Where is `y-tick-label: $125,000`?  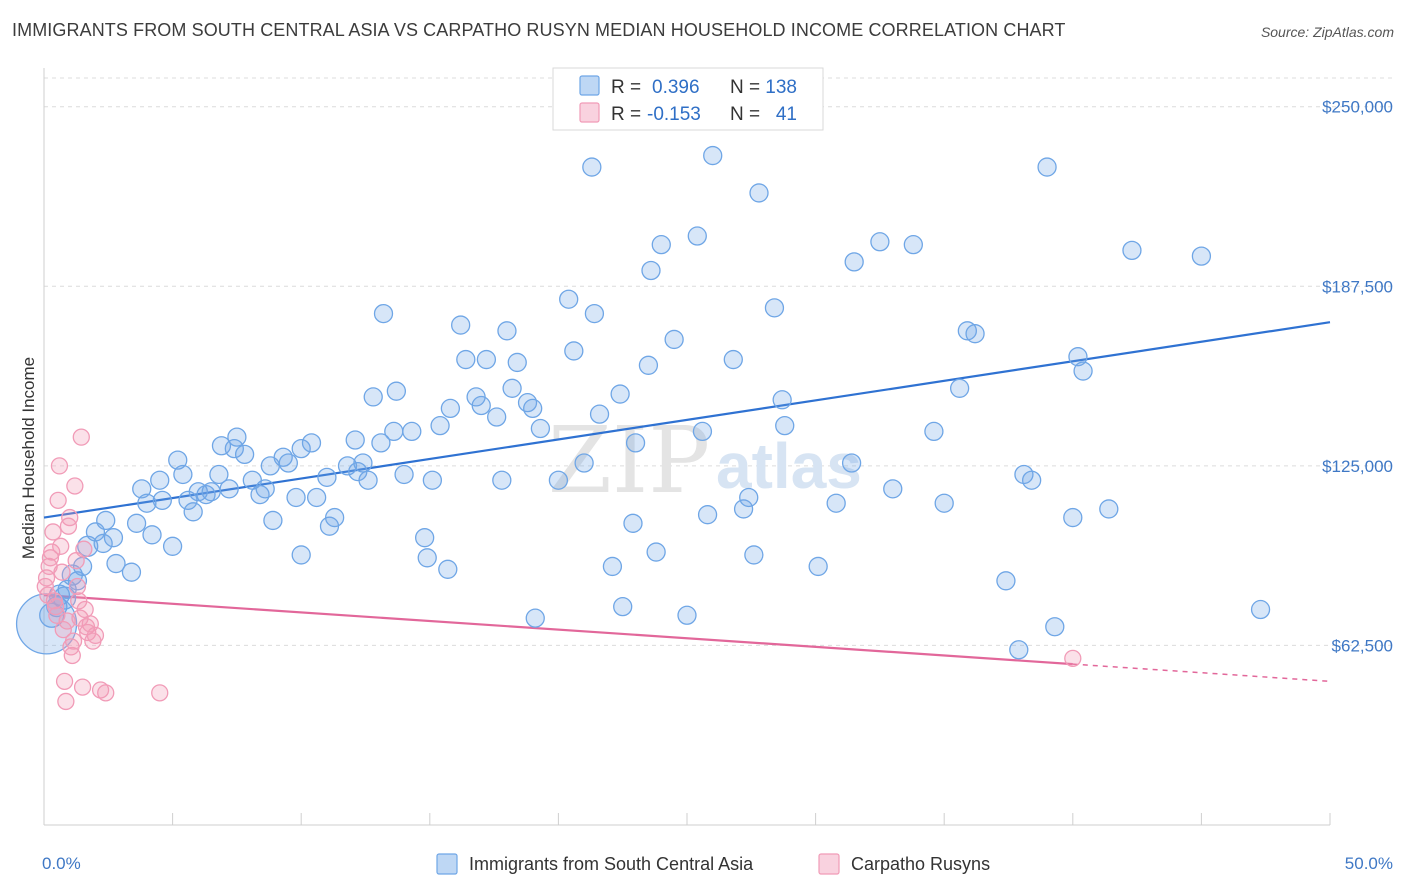
y-tick-label: $125,000 is located at coordinates (1357, 466).